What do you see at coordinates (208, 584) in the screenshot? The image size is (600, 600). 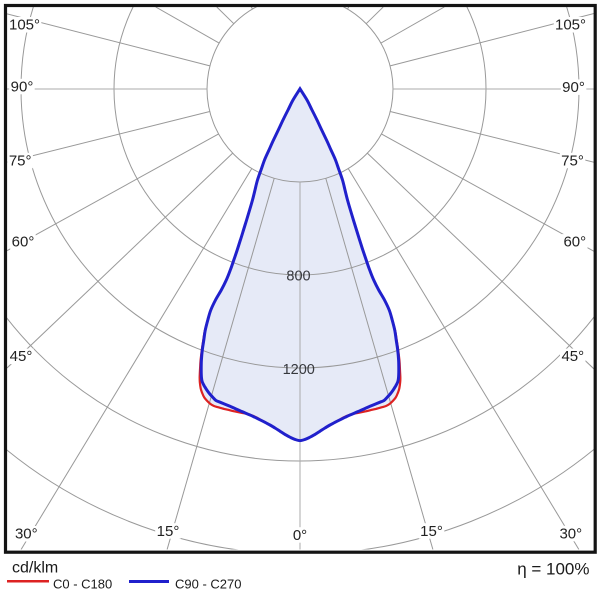 I see `svg-text: C90 - C270` at bounding box center [208, 584].